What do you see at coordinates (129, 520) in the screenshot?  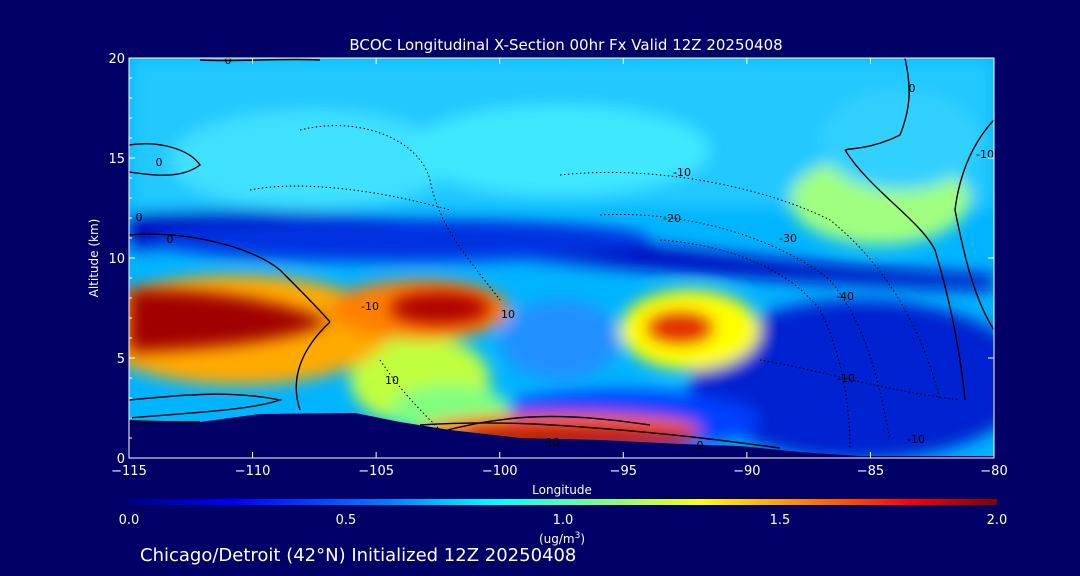 I see `colorbar-tick-label: 0.0` at bounding box center [129, 520].